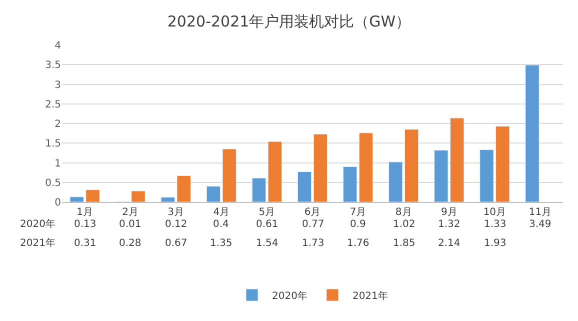 This screenshot has width=578, height=321. What do you see at coordinates (53, 104) in the screenshot?
I see `y-tick-label: 2.5` at bounding box center [53, 104].